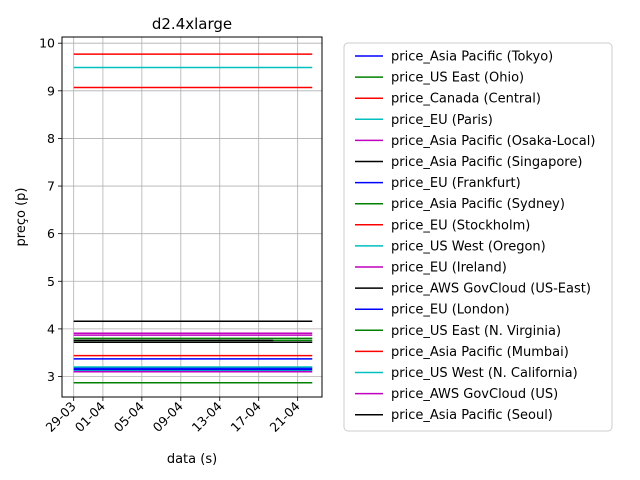  I want to click on legend-entry: price_Asia Pacific (Sydney), so click(478, 204).